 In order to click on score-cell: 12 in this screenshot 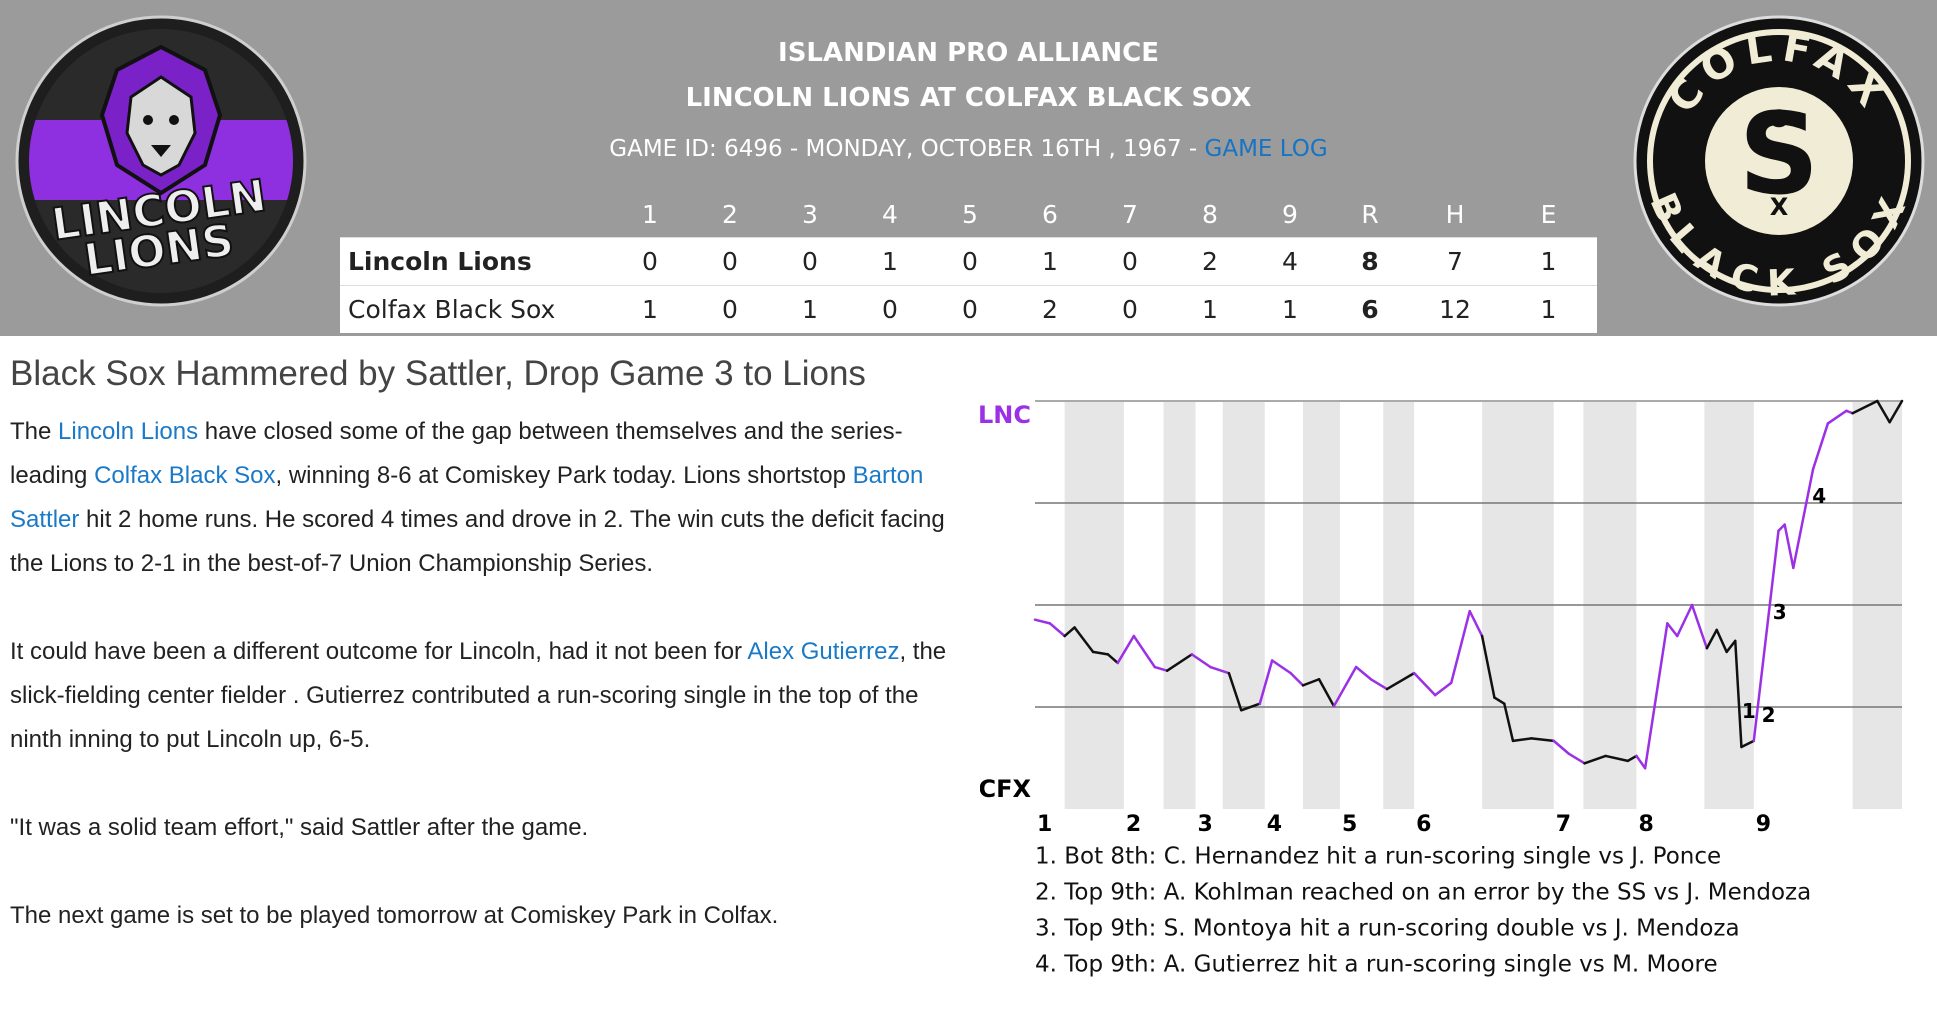, I will do `click(1455, 309)`.